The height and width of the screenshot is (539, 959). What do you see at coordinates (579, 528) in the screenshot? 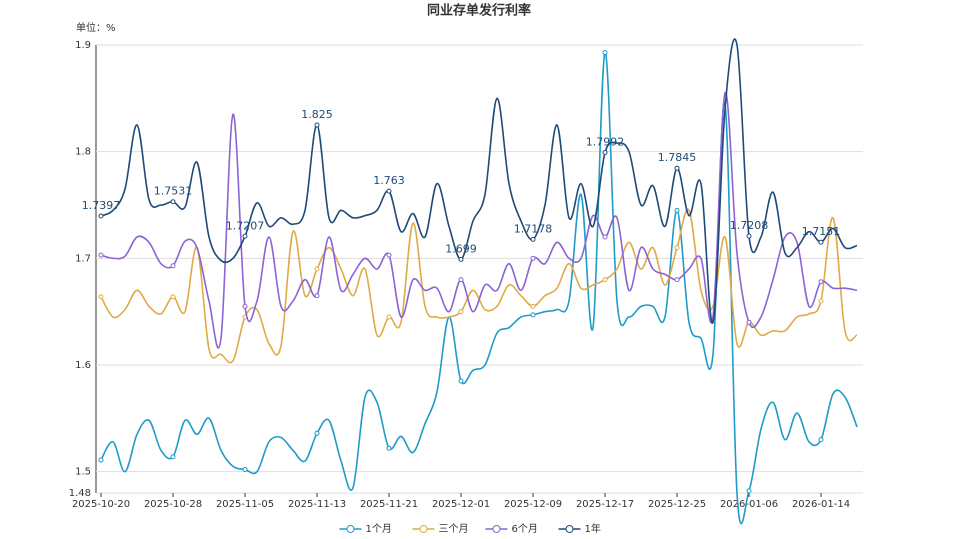
I see `legend-item: 1年` at bounding box center [579, 528].